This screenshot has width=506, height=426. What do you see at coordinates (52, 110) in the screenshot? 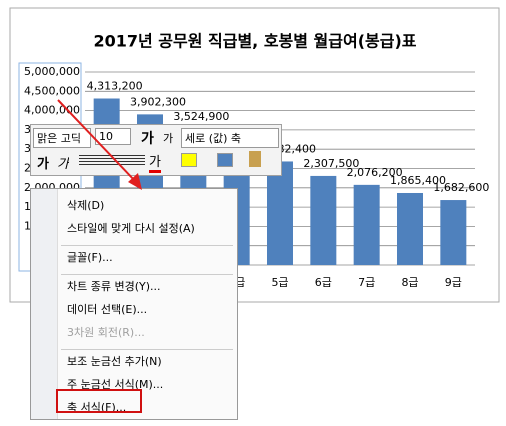
I see `y-tick-label: 4,000,000` at bounding box center [52, 110].